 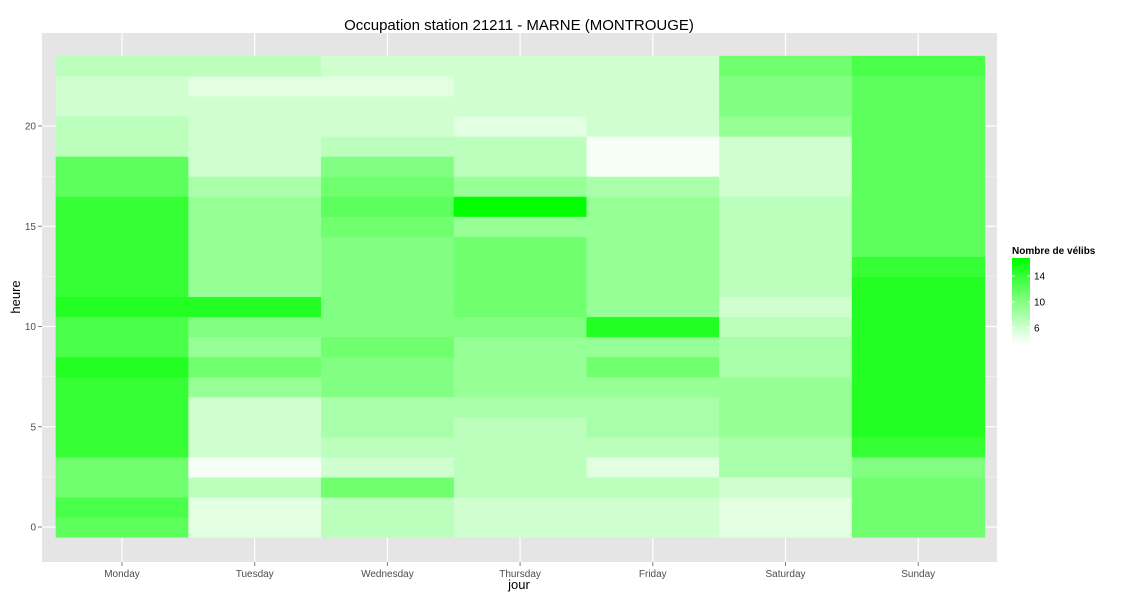 What do you see at coordinates (15, 296) in the screenshot?
I see `y-axis-title: heure` at bounding box center [15, 296].